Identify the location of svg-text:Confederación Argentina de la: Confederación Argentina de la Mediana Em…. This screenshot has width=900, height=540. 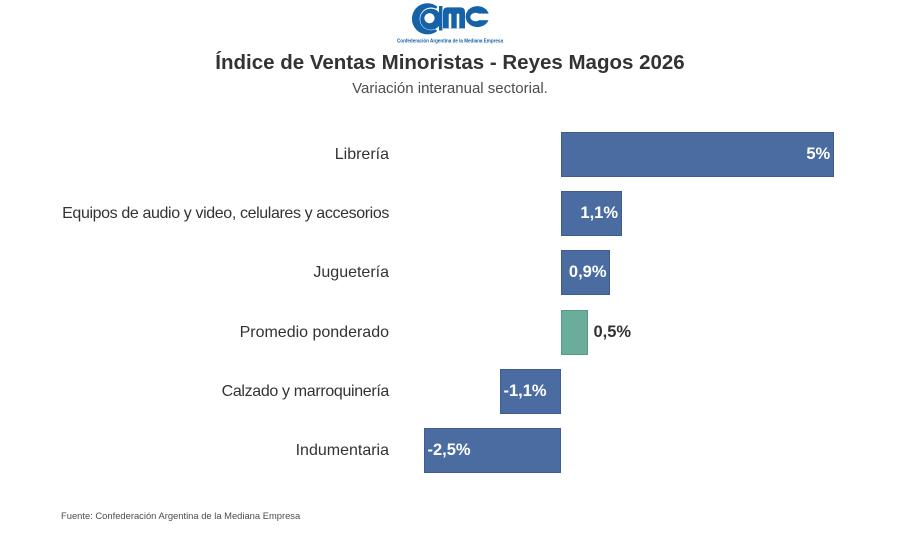
(450, 42).